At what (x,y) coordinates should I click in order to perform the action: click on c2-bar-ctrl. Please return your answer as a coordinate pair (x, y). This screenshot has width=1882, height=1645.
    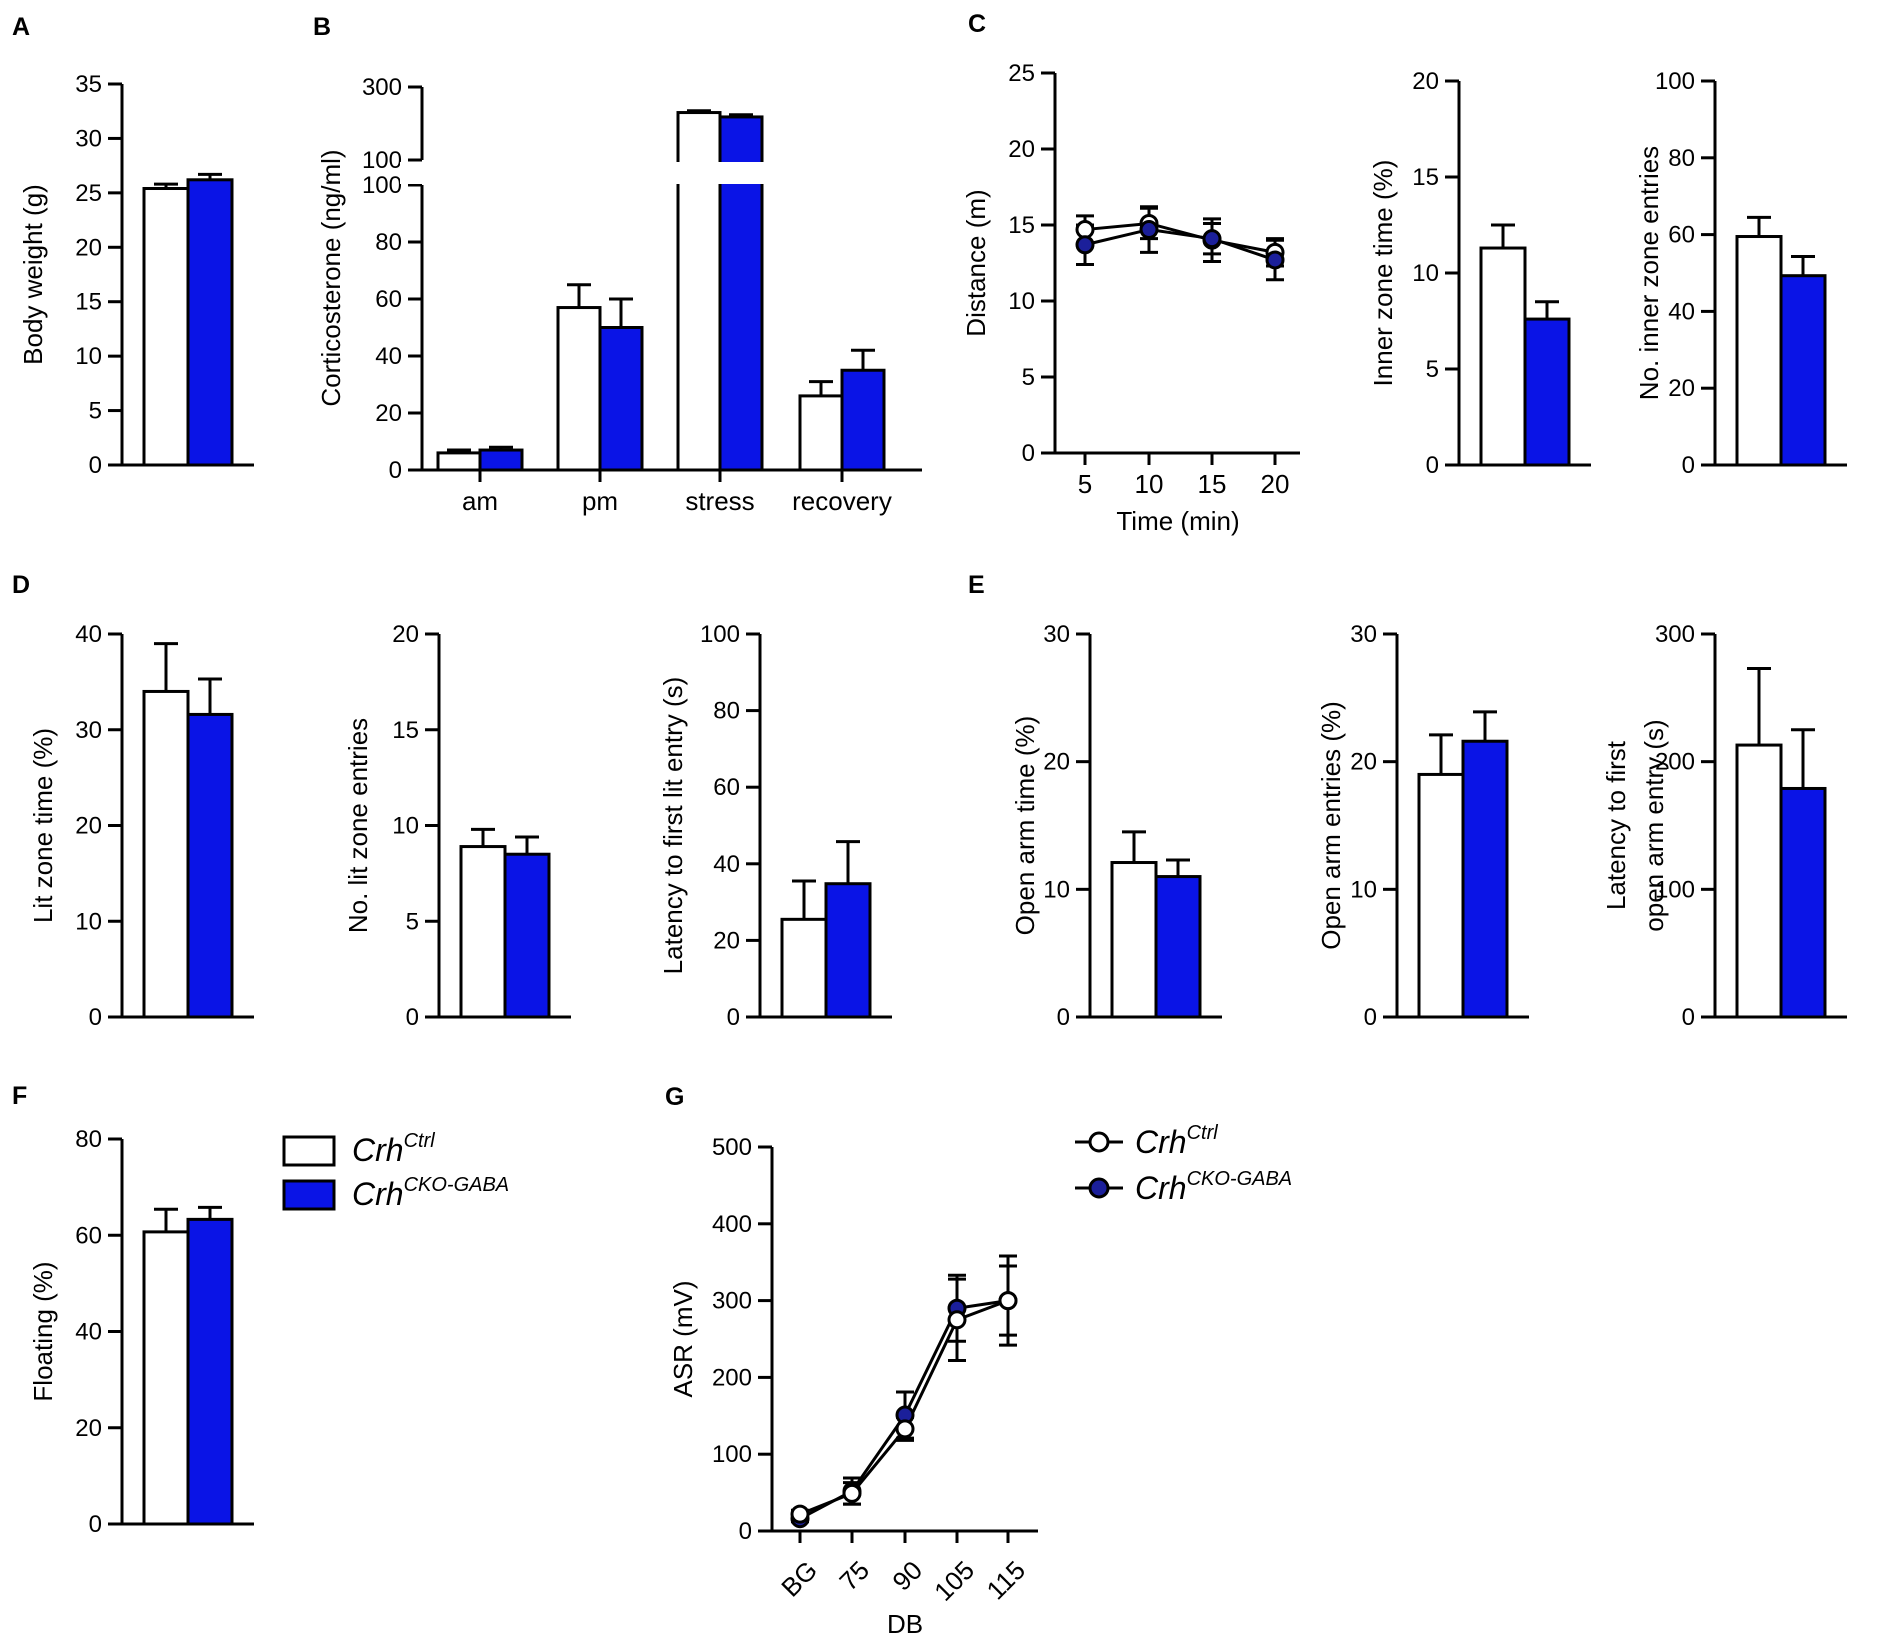
    Looking at the image, I should click on (1503, 356).